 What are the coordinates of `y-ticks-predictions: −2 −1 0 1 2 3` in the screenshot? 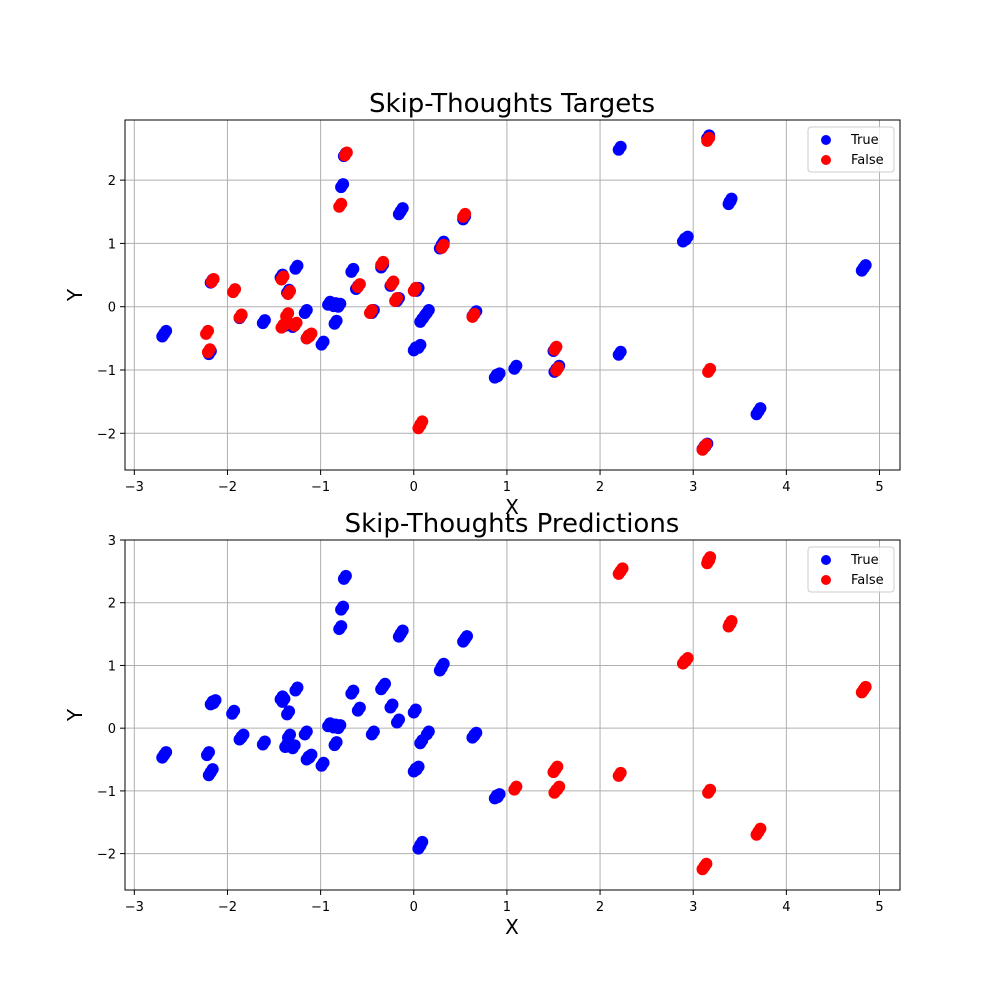 It's located at (111, 698).